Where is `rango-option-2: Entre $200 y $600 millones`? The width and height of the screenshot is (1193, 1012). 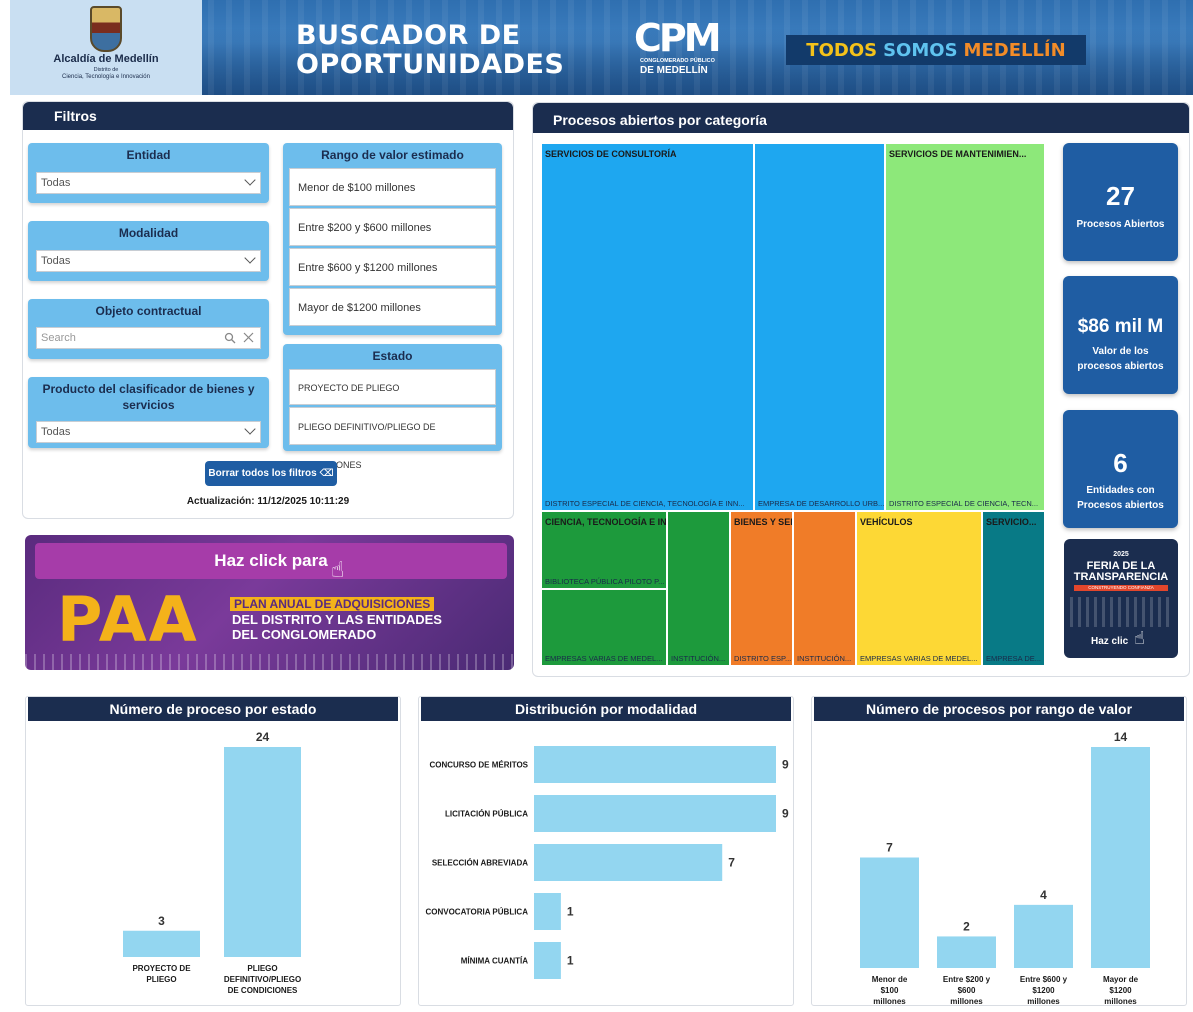 rango-option-2: Entre $200 y $600 millones is located at coordinates (392, 227).